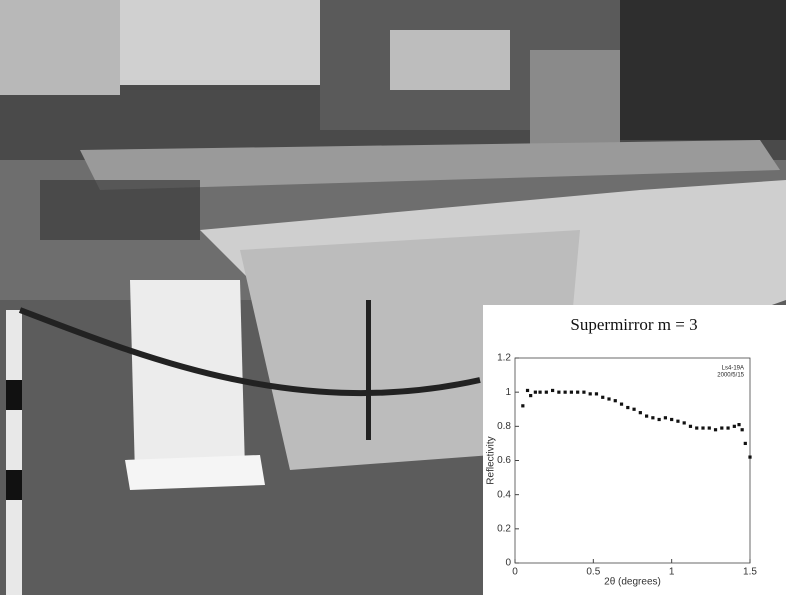 Image resolution: width=786 pixels, height=595 pixels. I want to click on y-tick-label: 0.6, so click(504, 460).